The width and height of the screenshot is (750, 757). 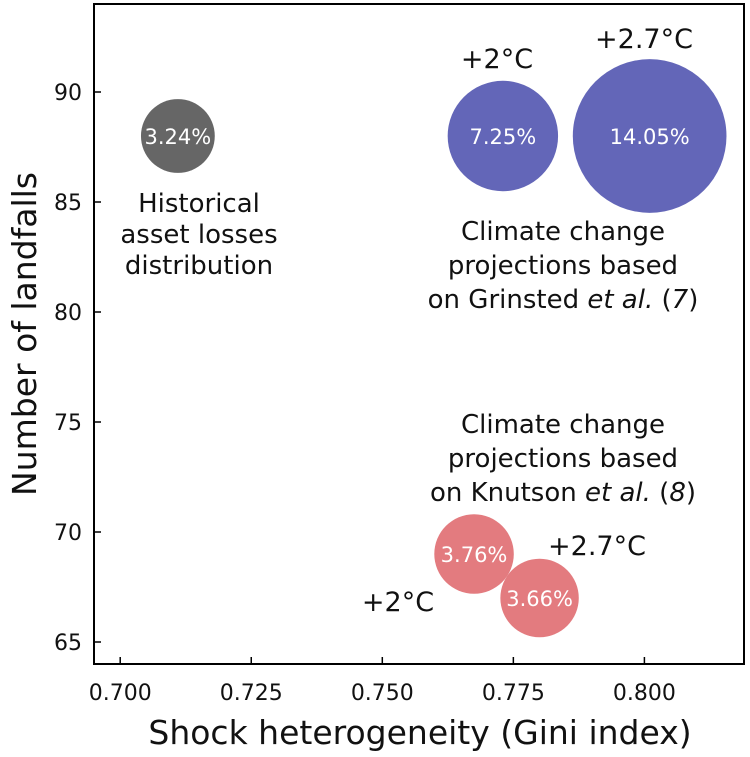 I want to click on x-tick-label: 0.775, so click(x=513, y=693).